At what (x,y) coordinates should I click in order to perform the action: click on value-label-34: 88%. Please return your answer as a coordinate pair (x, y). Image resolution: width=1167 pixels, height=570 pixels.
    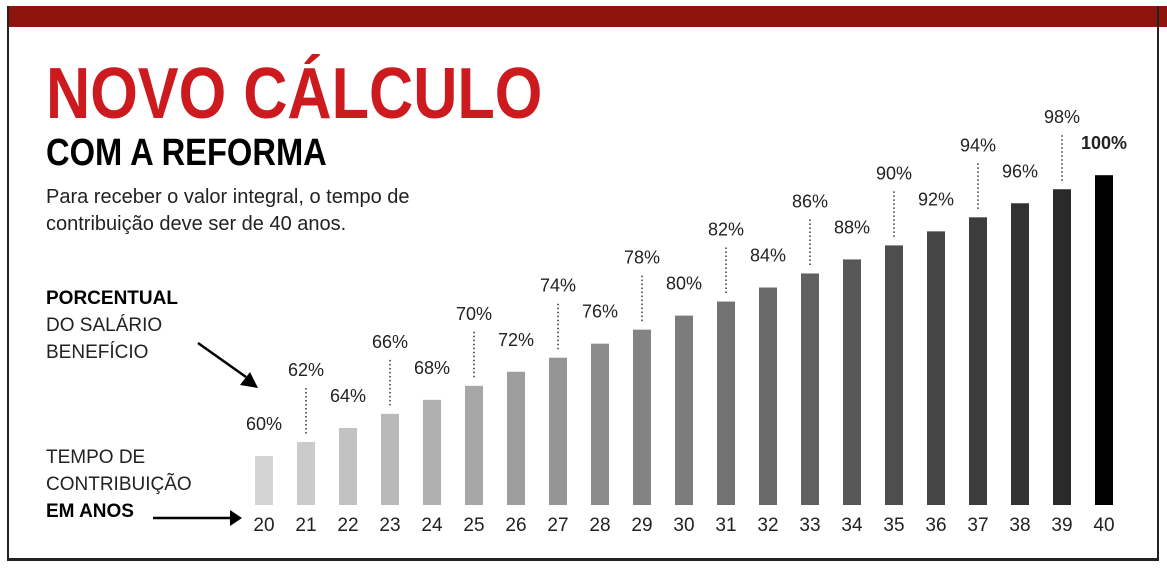
    Looking at the image, I should click on (852, 227).